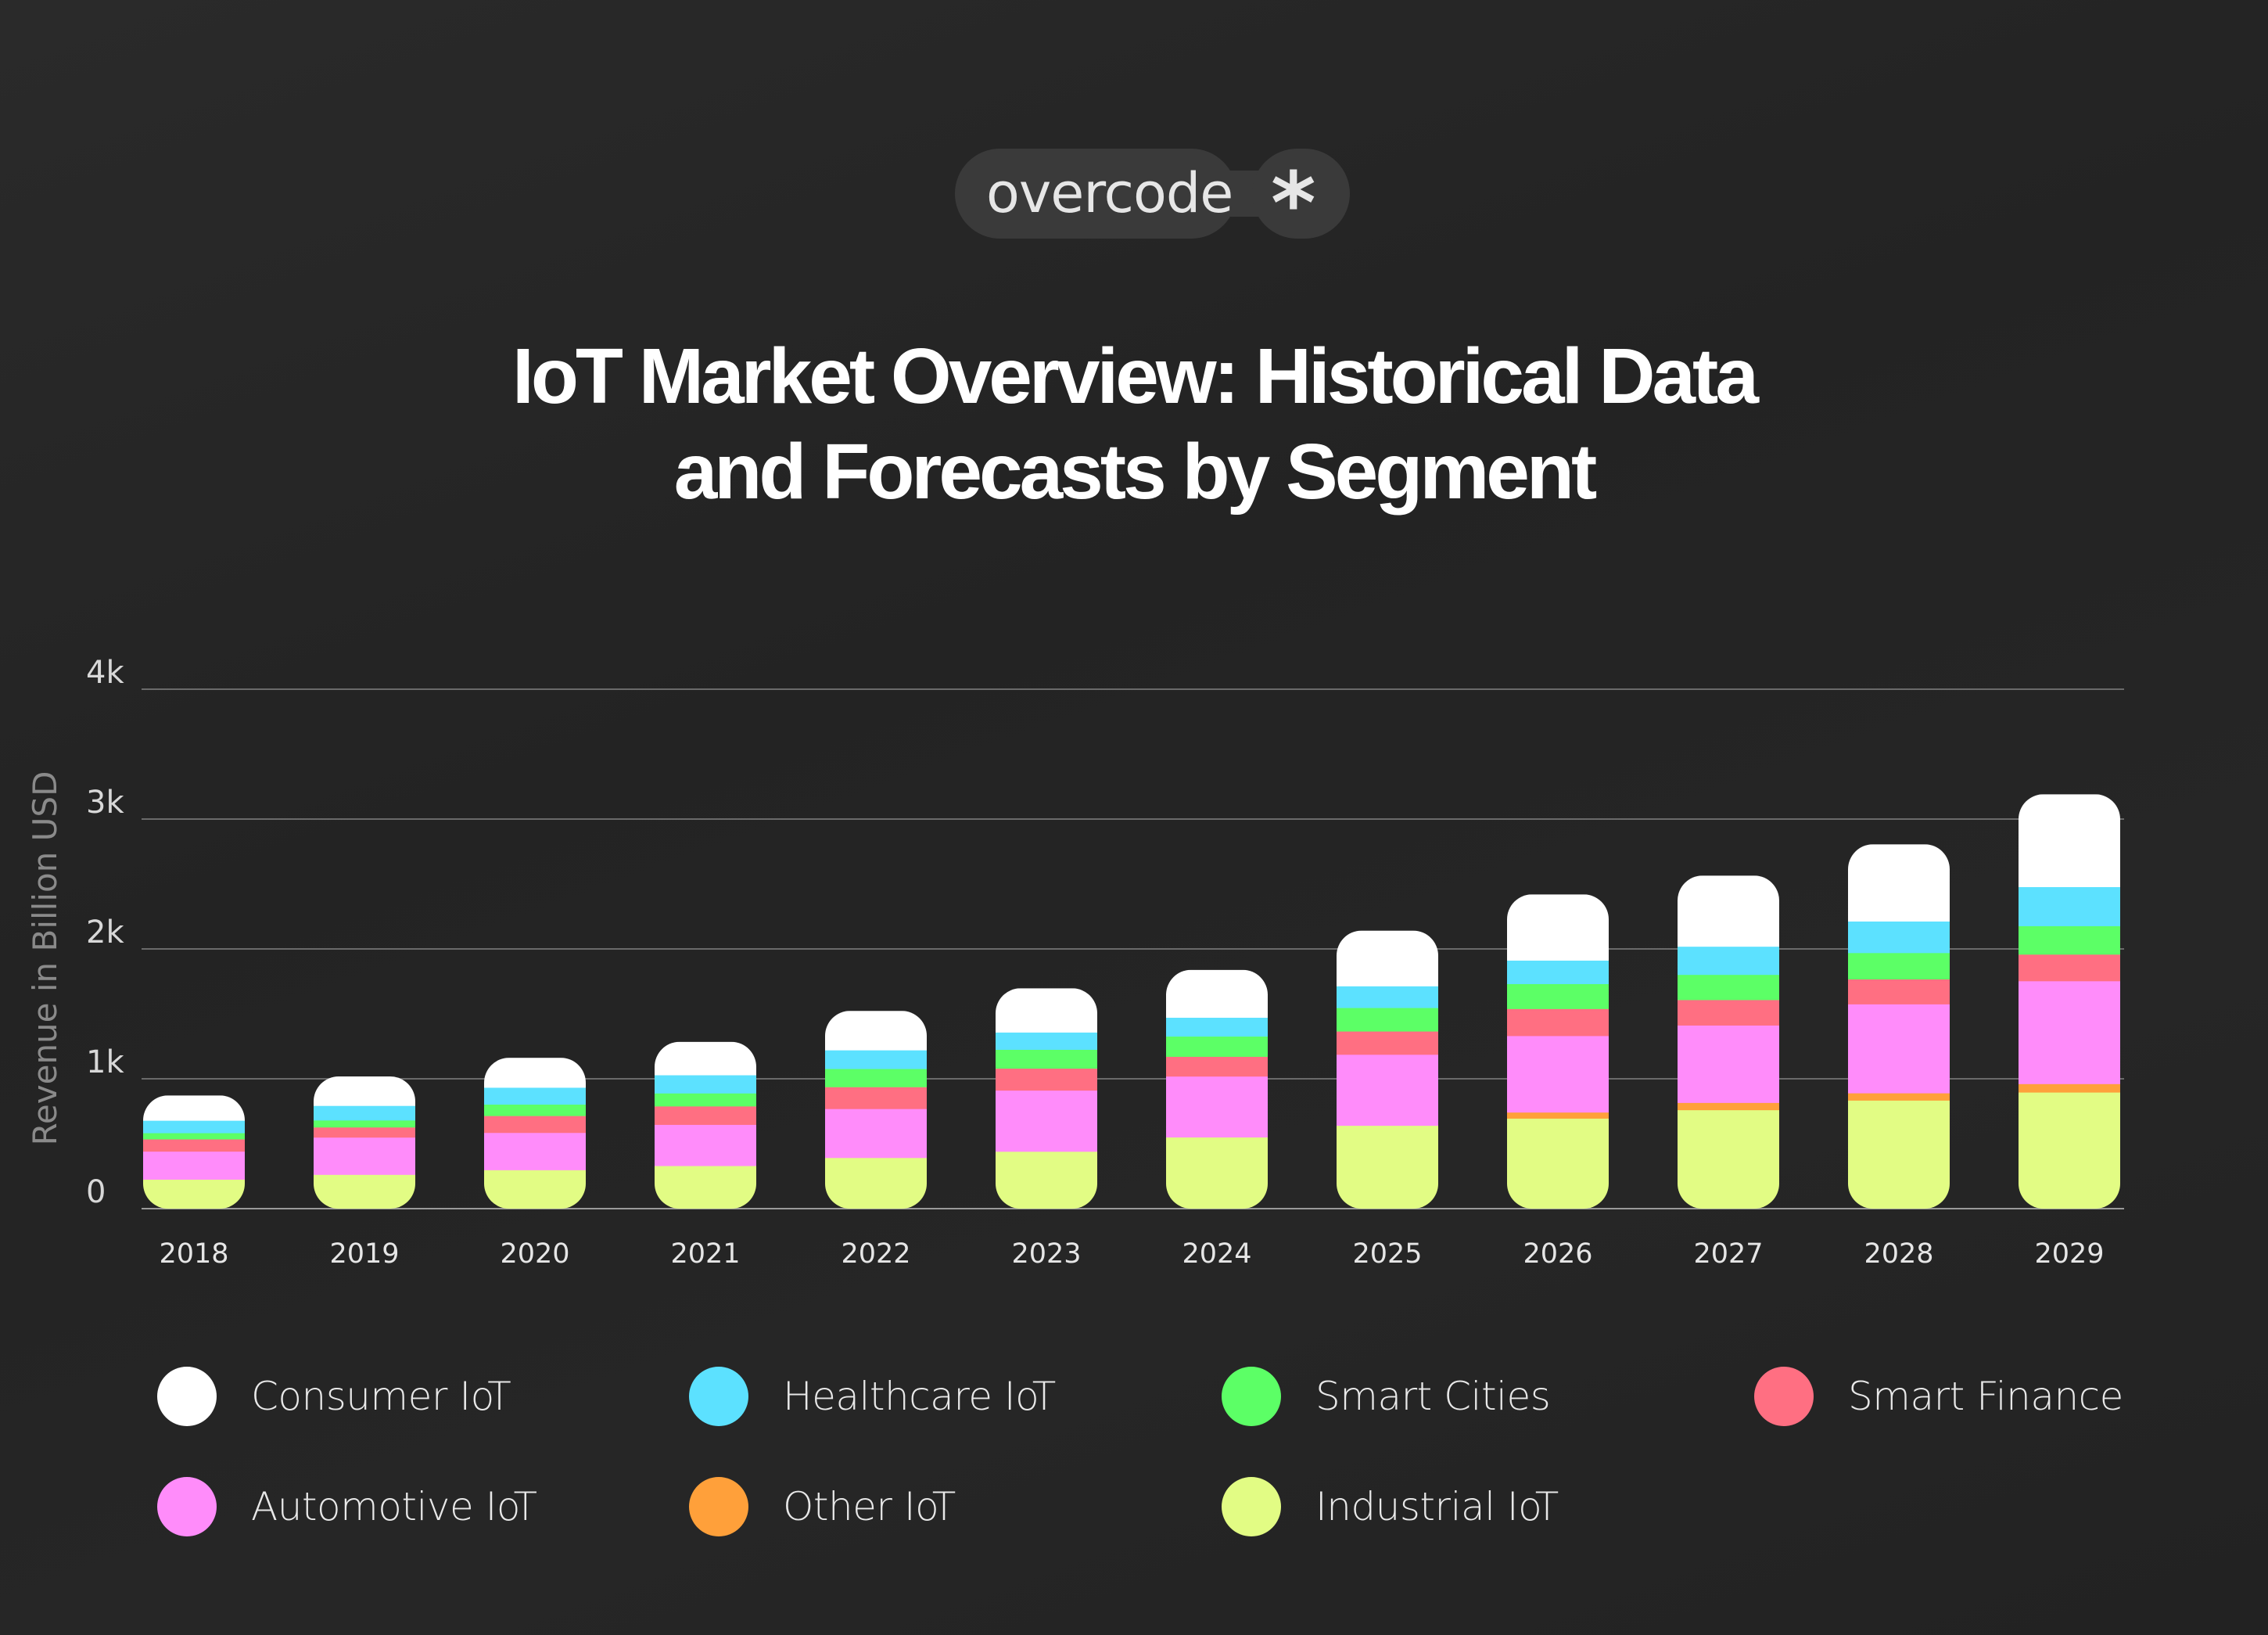 This screenshot has height=1635, width=2268. What do you see at coordinates (535, 1254) in the screenshot?
I see `x-tick-label: 2020` at bounding box center [535, 1254].